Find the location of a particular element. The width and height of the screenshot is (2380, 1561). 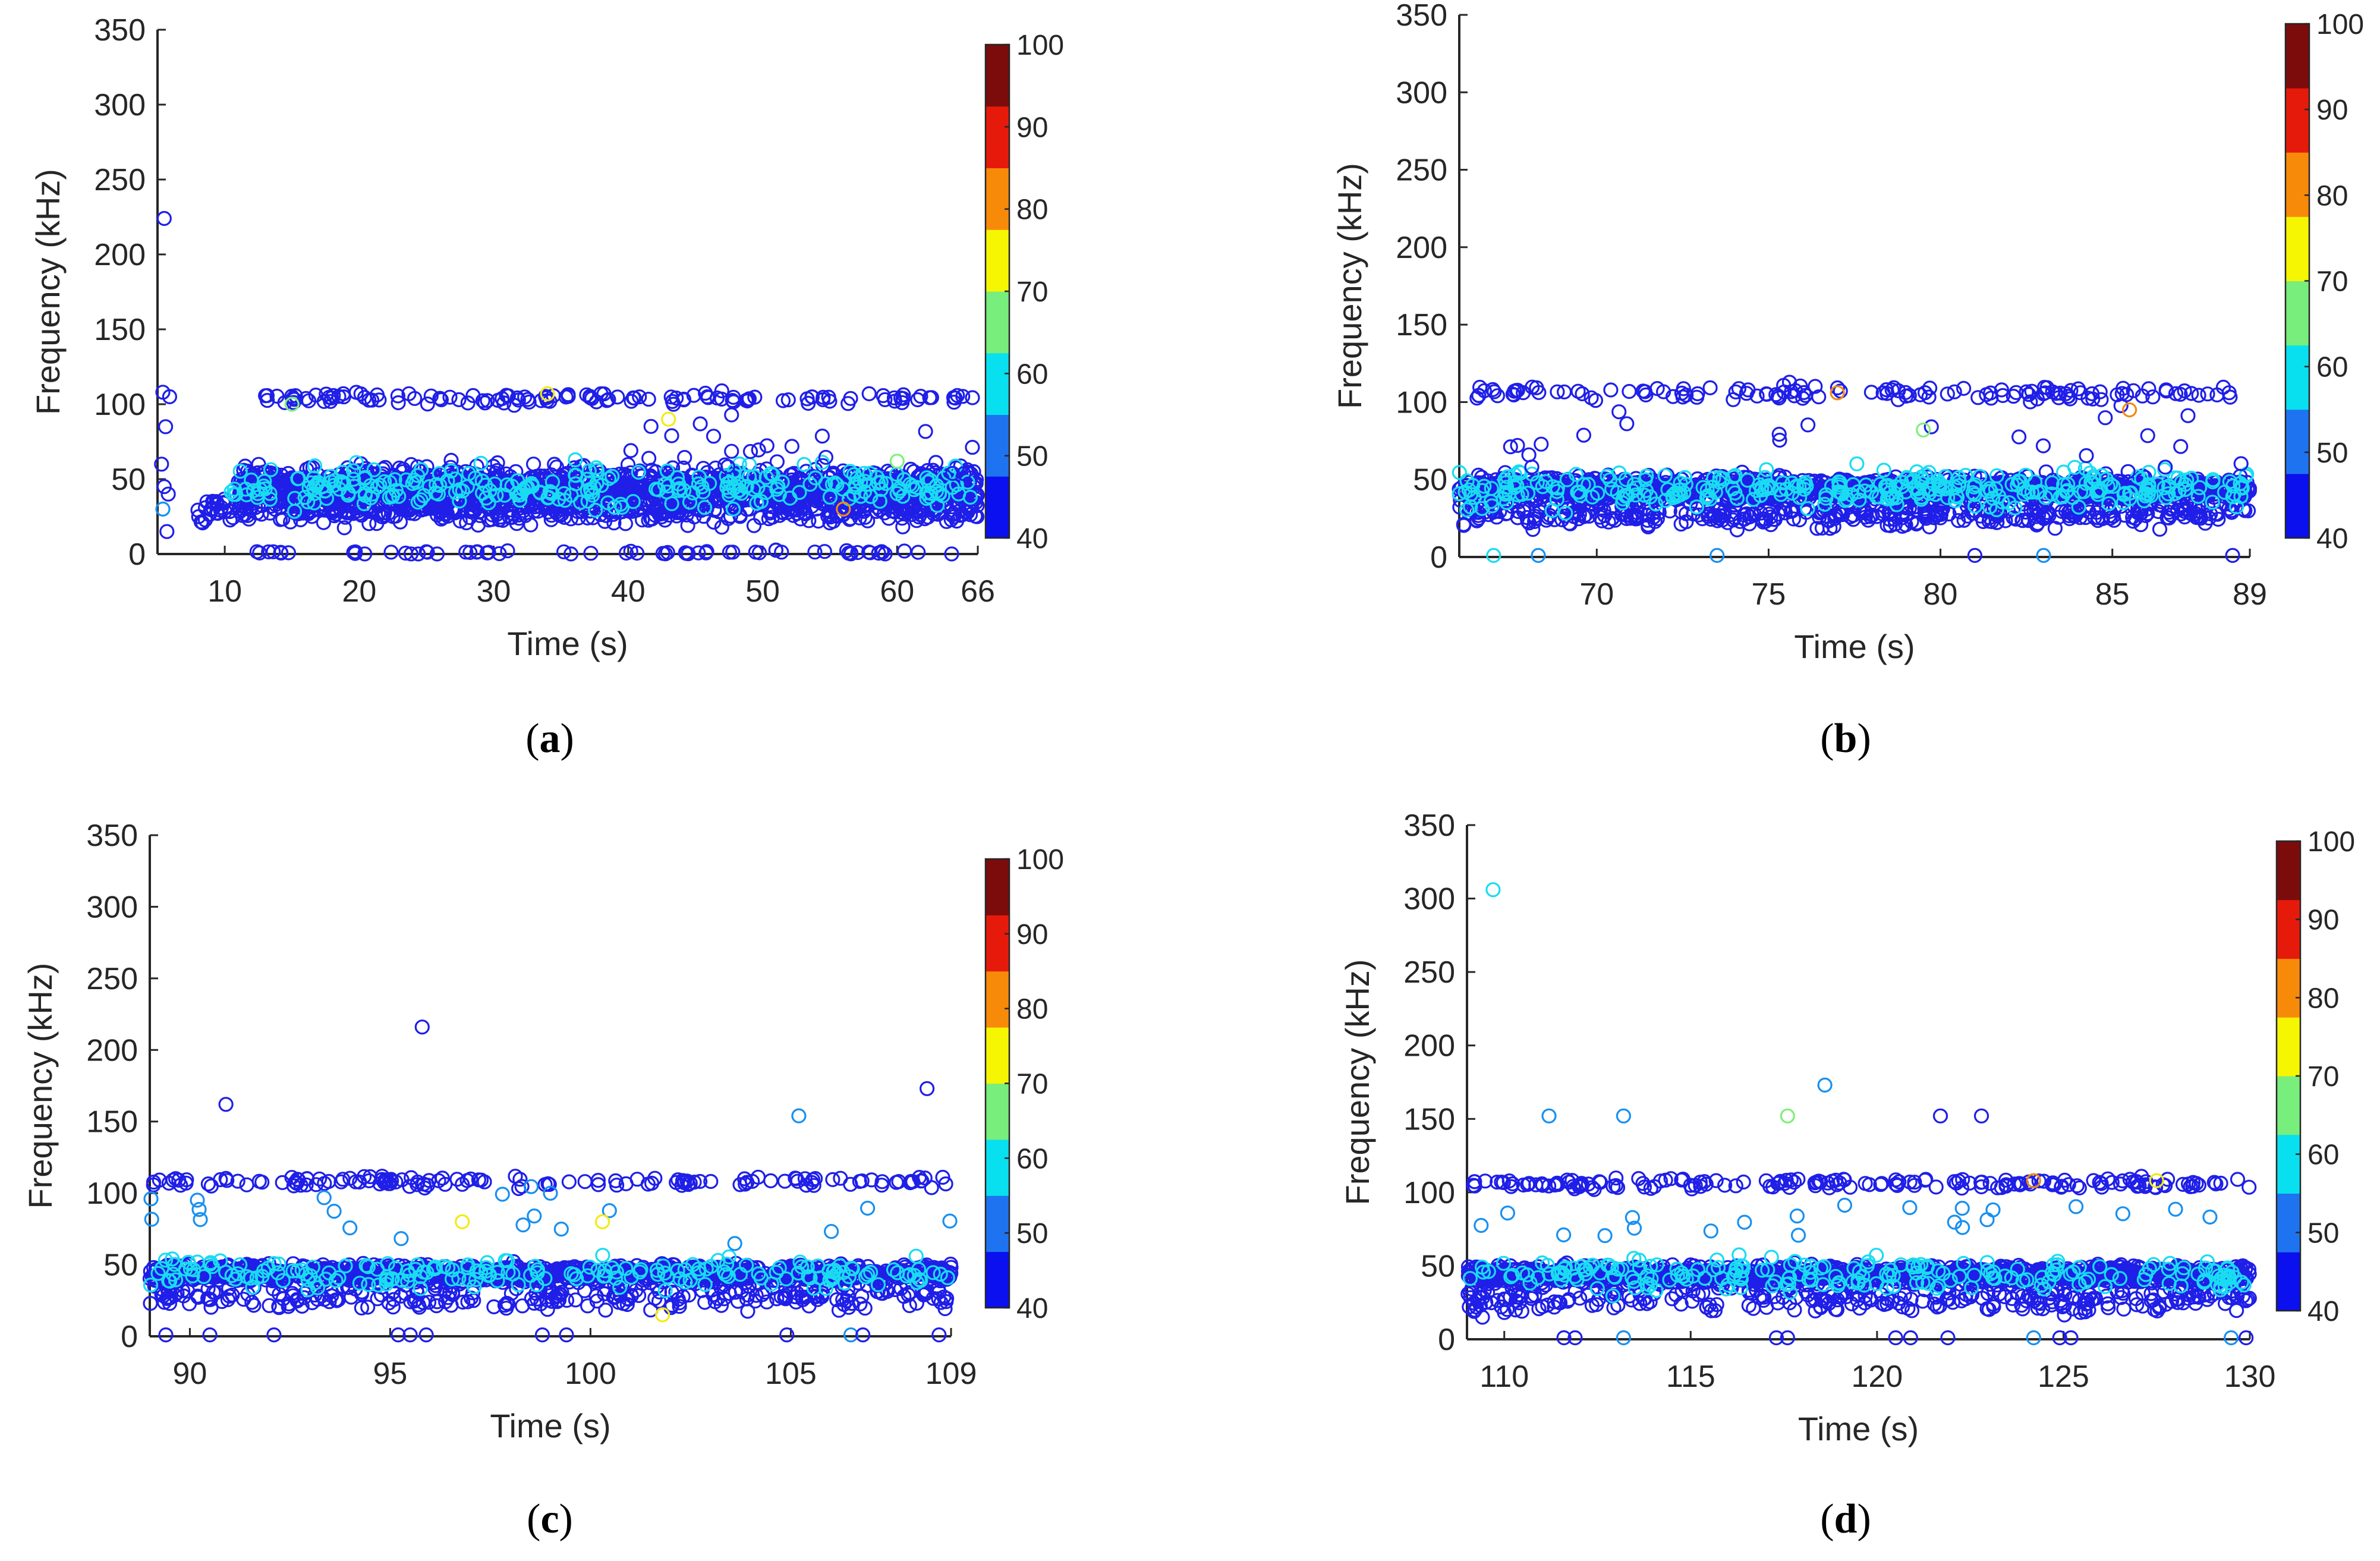

x-tick-label: 40 is located at coordinates (628, 591).